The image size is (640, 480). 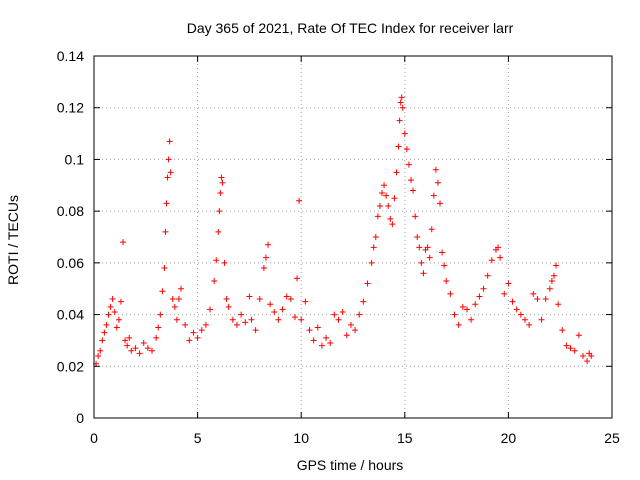 I want to click on y-tick-label: 0.08, so click(x=70, y=211).